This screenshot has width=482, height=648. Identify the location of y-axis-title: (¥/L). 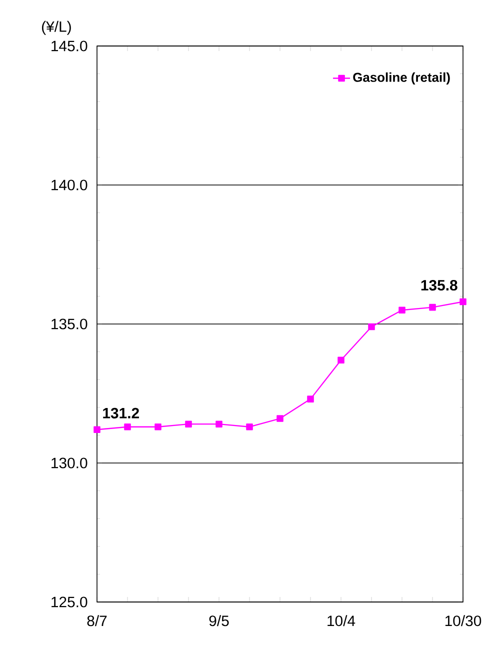
(56, 27).